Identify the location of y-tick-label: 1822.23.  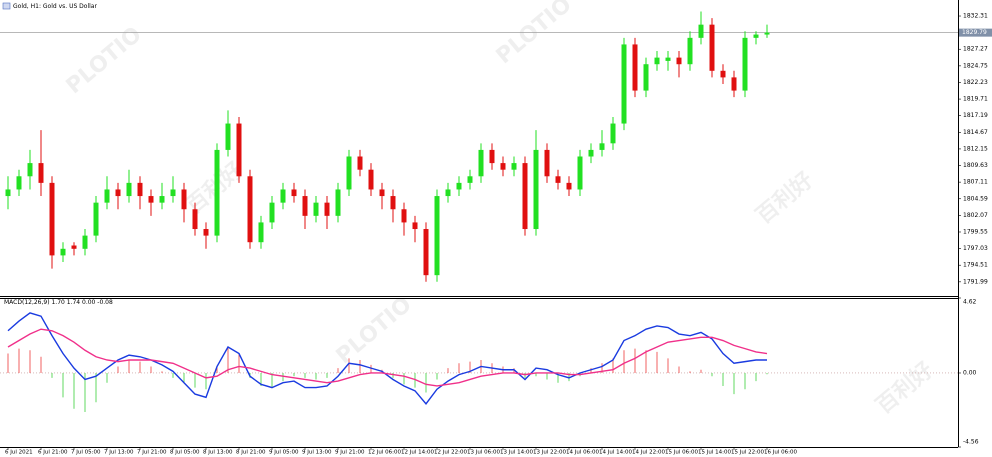
(975, 82).